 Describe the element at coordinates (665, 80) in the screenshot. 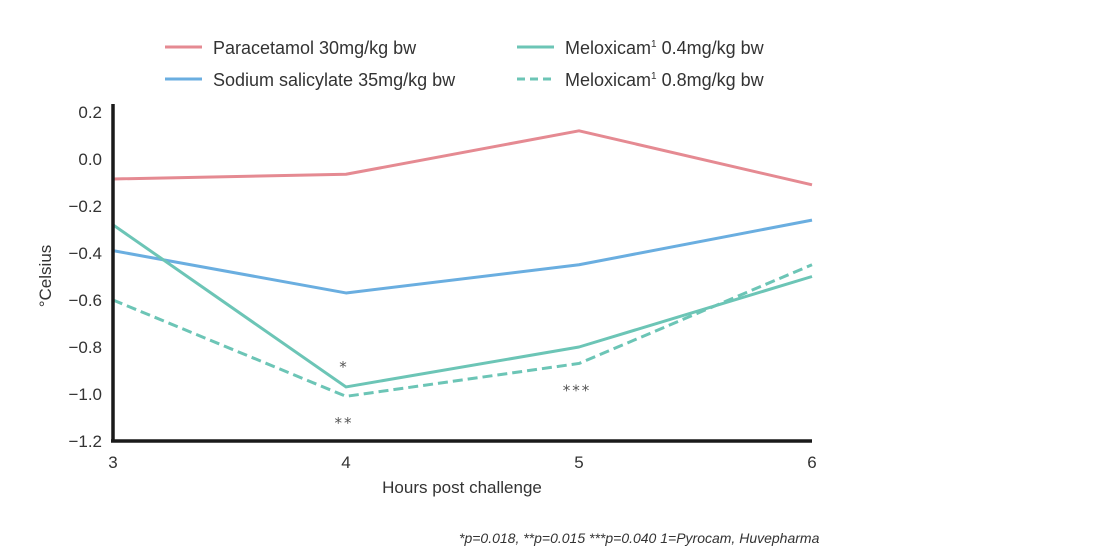

I see `legend-label: Meloxicam1 0.8mg/kg bw` at that location.